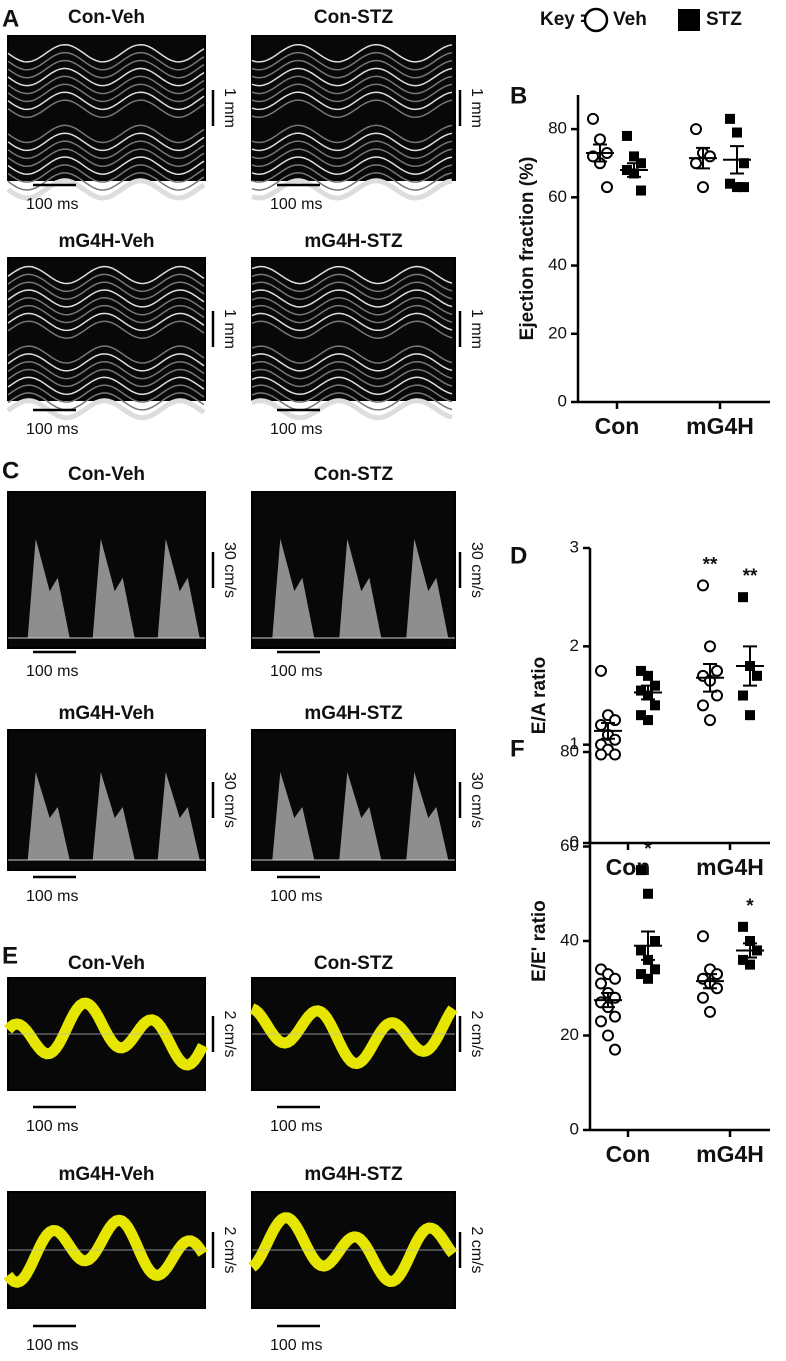 Image resolution: width=786 pixels, height=1361 pixels. Describe the element at coordinates (539, 695) in the screenshot. I see `y-axis-label: E/A ratio` at that location.